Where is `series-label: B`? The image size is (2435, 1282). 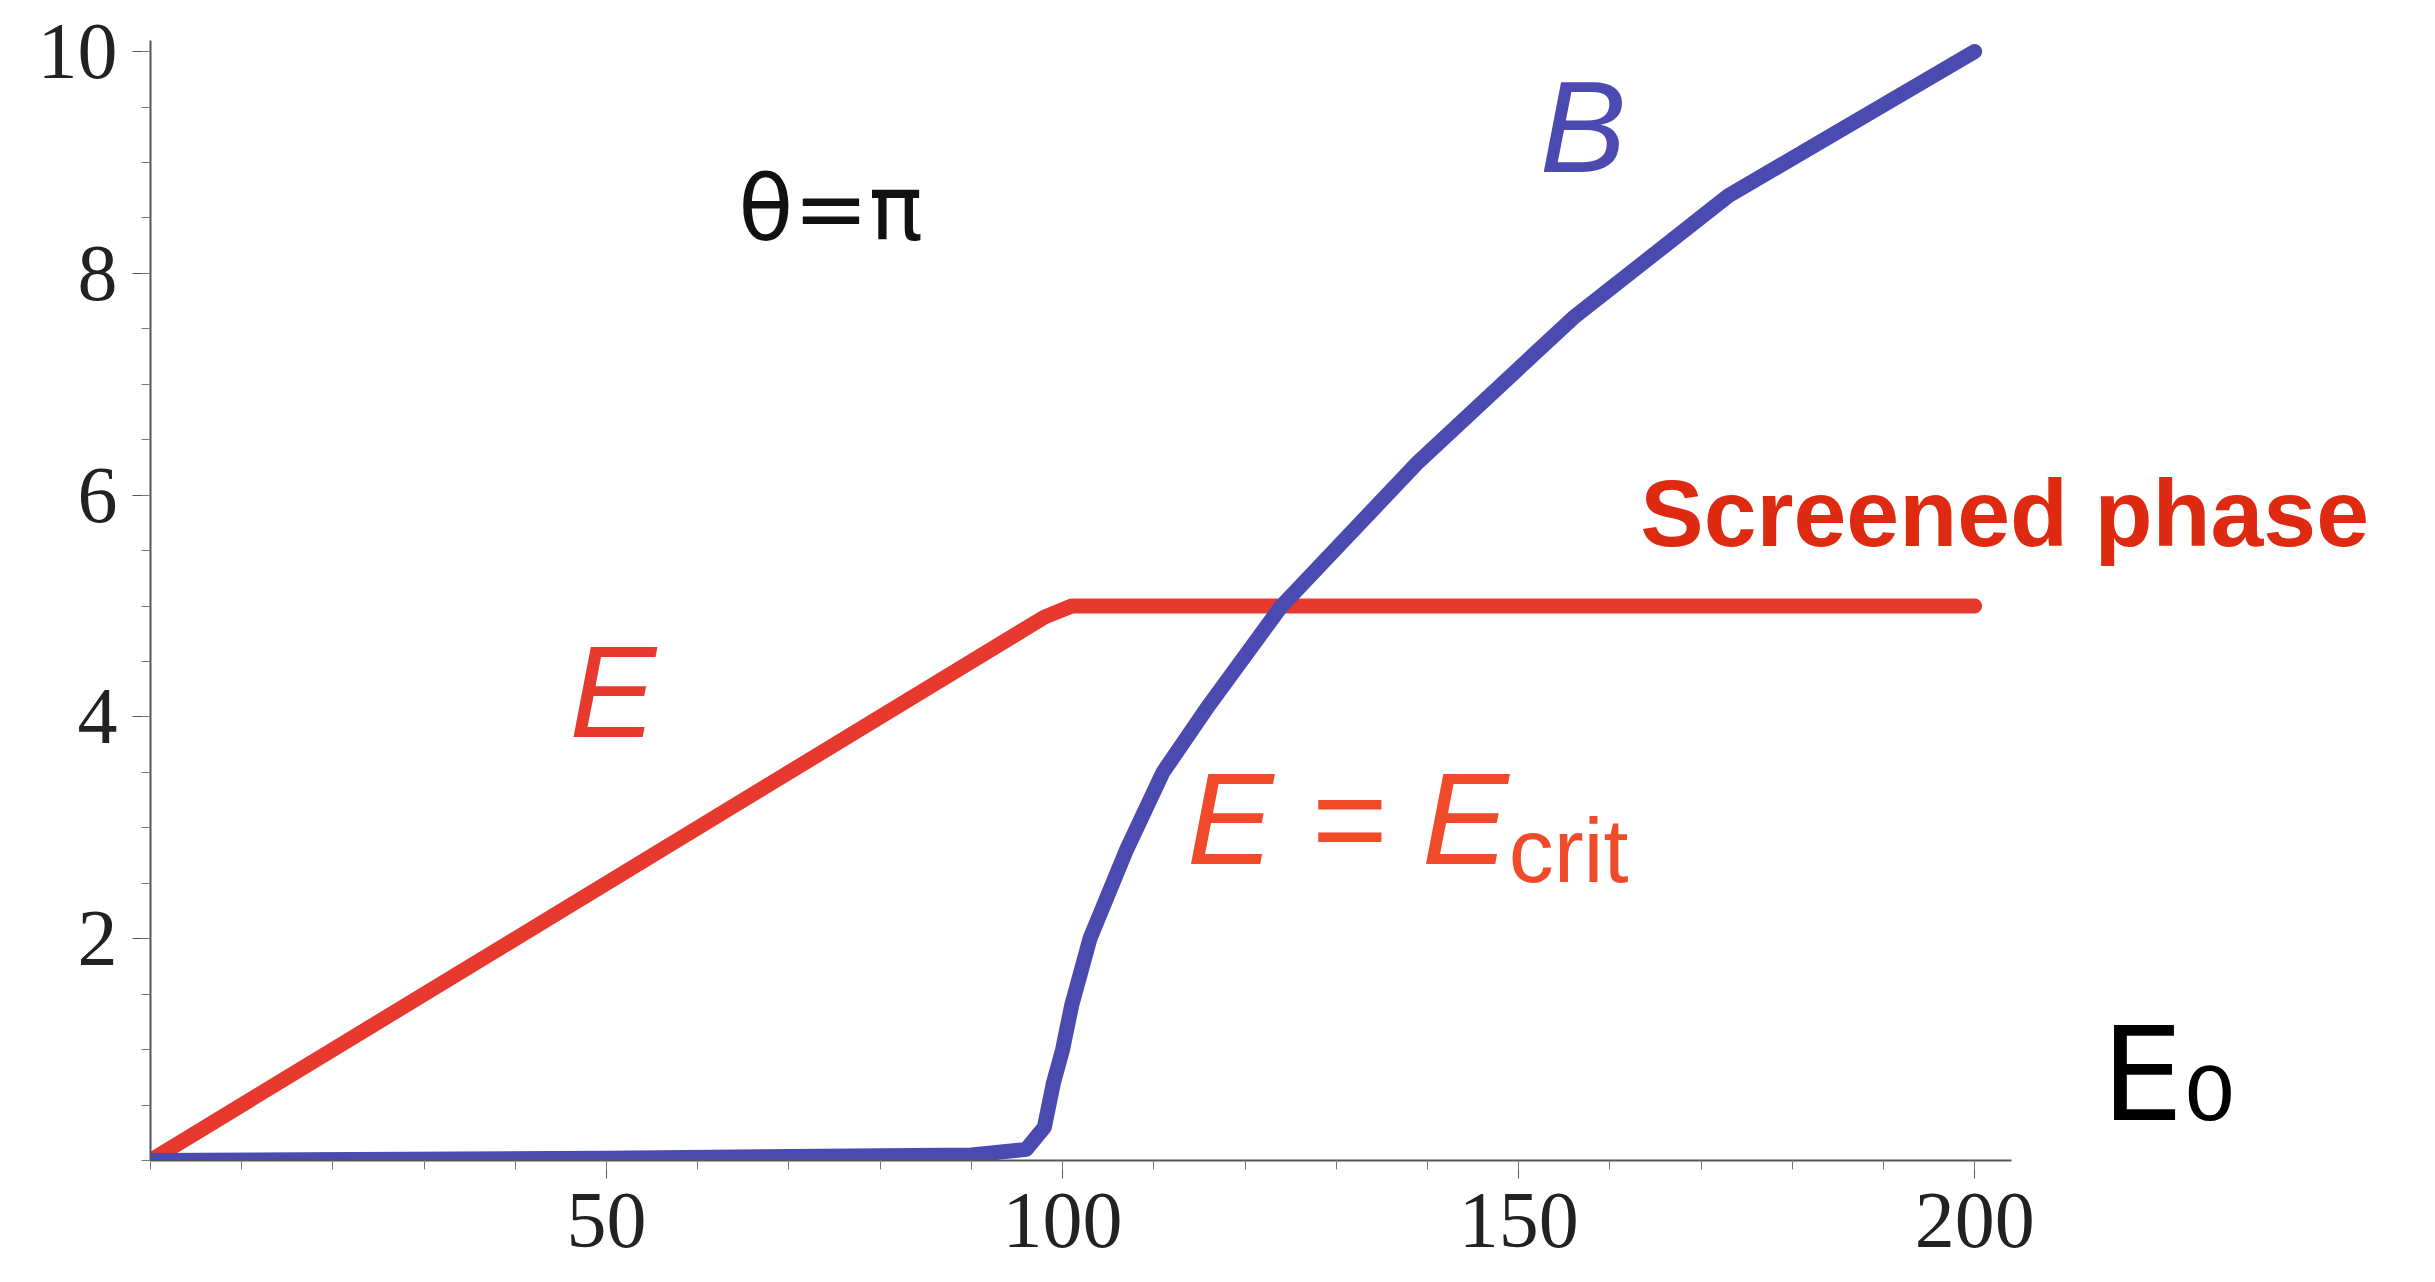 series-label: B is located at coordinates (1583, 126).